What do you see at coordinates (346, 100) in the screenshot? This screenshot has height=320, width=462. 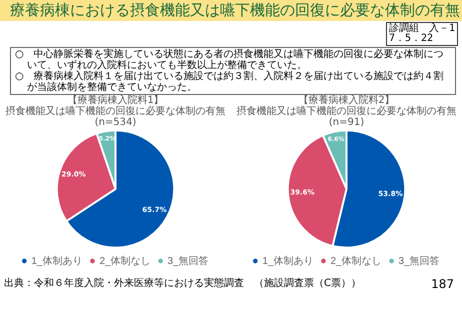 I see `chart-title: 【療養病棟入院料2】` at bounding box center [346, 100].